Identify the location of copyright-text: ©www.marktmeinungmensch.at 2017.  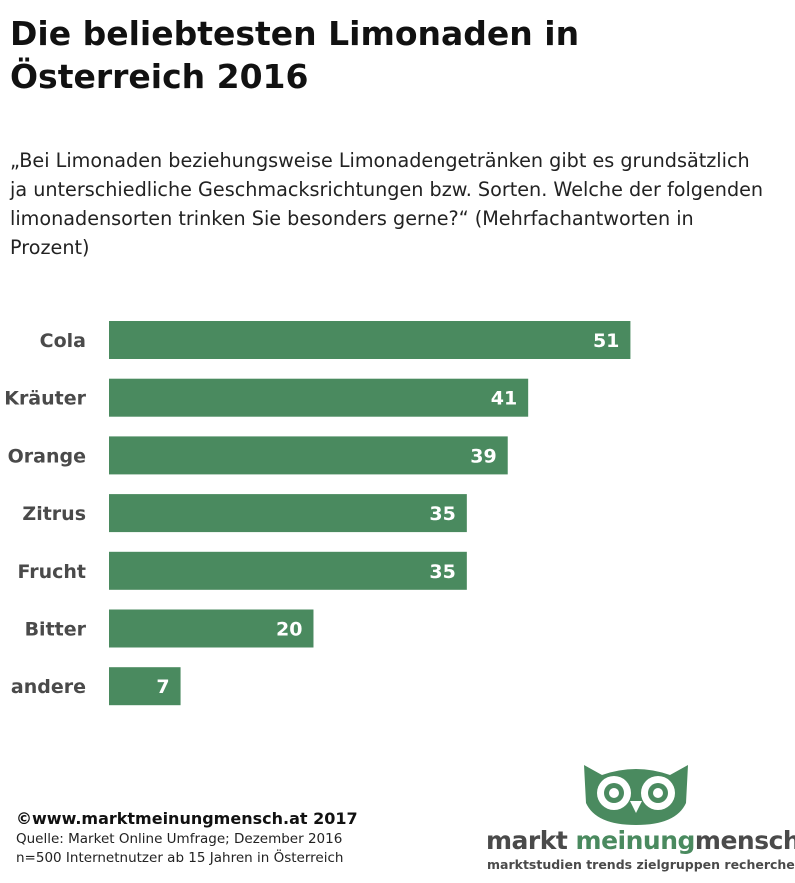
(187, 818).